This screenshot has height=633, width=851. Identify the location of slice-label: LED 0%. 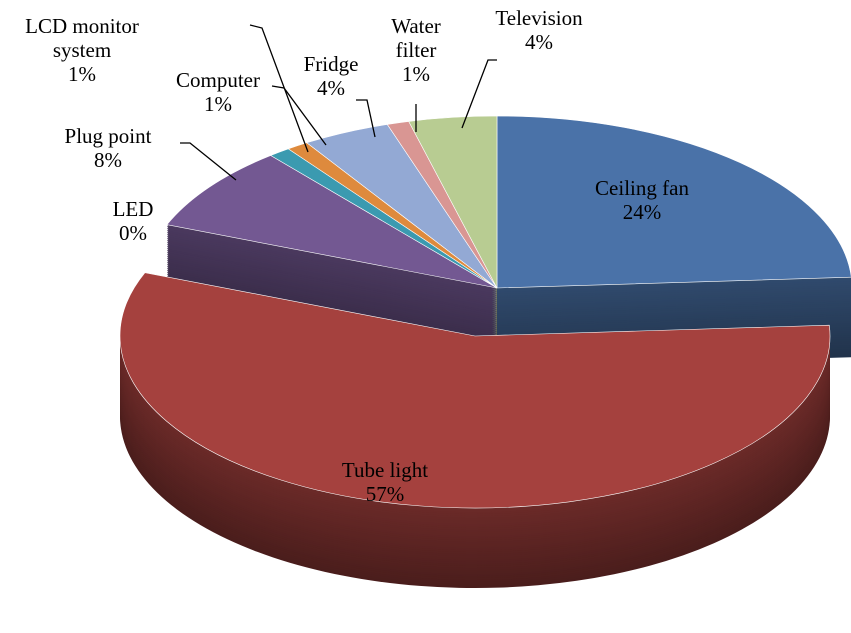
(133, 221).